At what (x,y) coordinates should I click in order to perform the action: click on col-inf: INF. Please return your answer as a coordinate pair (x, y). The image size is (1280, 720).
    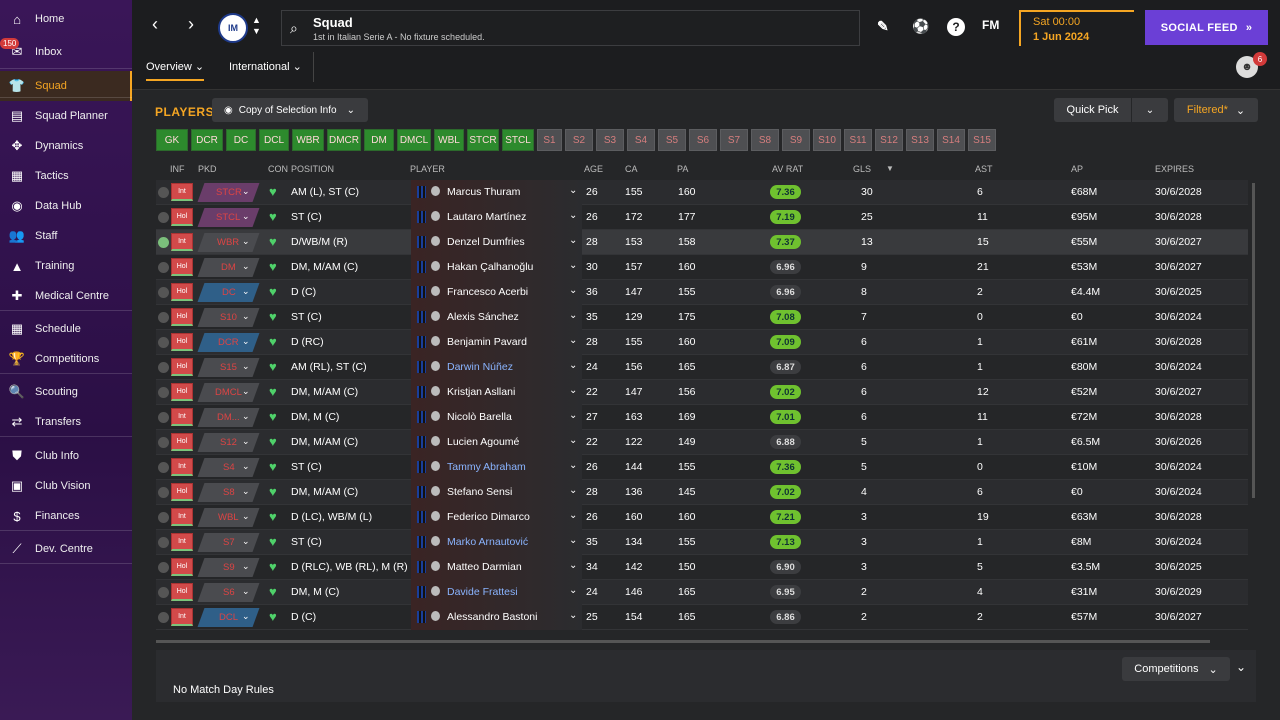
    Looking at the image, I should click on (177, 169).